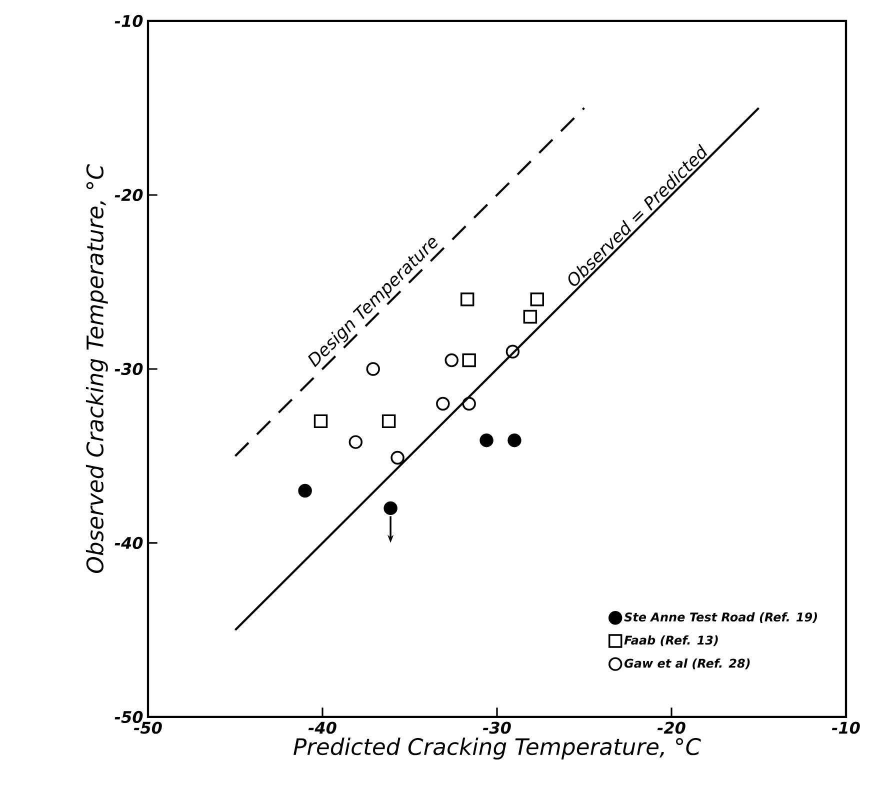  I want to click on x-tick-label: -10, so click(846, 728).